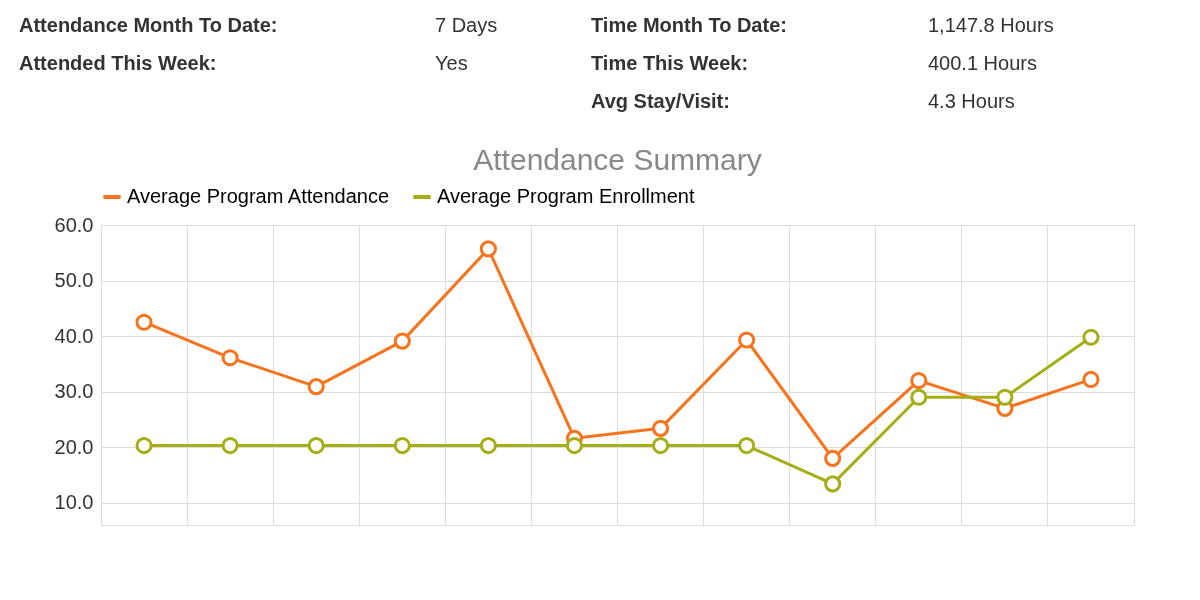 Image resolution: width=1200 pixels, height=600 pixels. I want to click on text: 7 Days, so click(466, 25).